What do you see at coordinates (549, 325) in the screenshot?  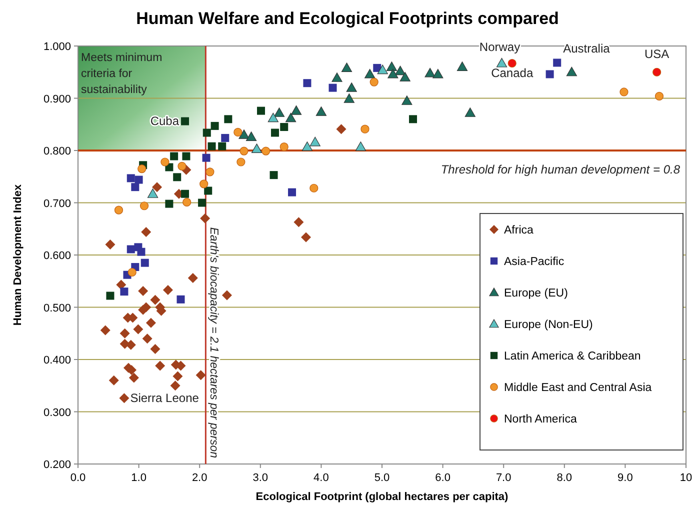 I see `legend-label: Europe (Non-EU)` at bounding box center [549, 325].